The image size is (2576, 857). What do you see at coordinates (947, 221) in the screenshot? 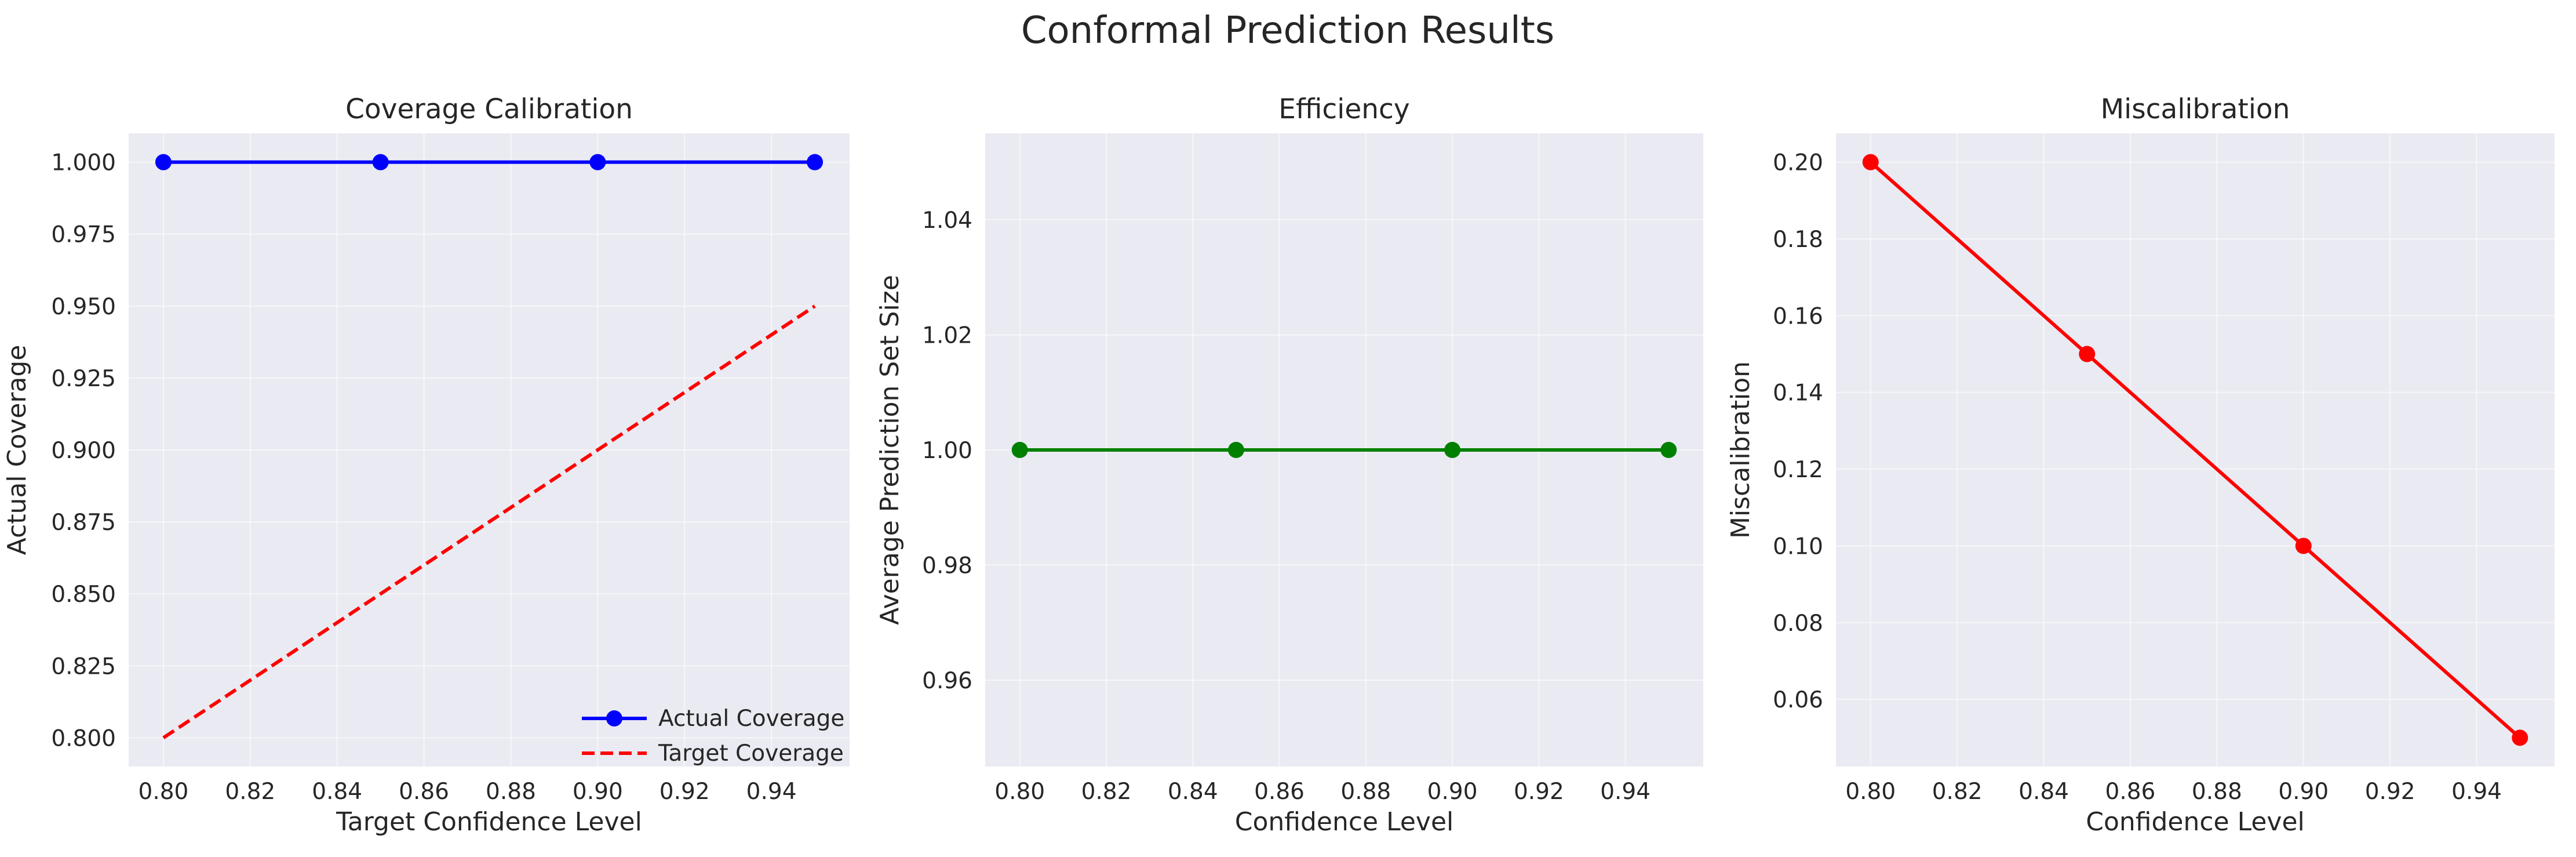
I see `y-tick-label: 1.04` at bounding box center [947, 221].